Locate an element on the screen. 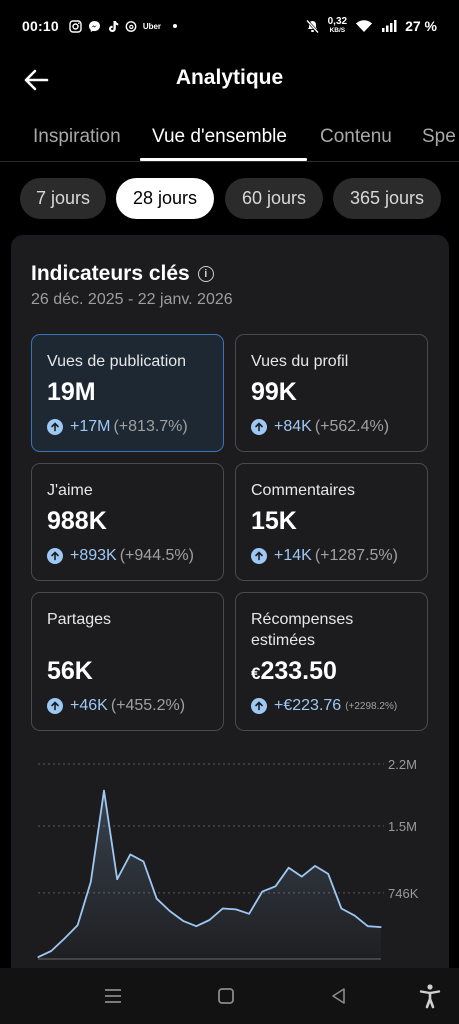  chip-7-days: 7 jours is located at coordinates (63, 198).